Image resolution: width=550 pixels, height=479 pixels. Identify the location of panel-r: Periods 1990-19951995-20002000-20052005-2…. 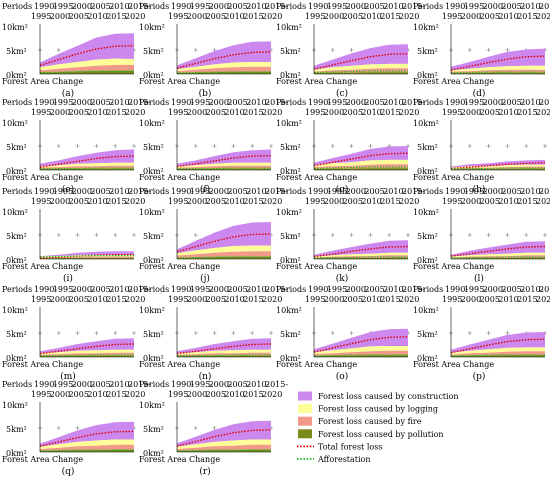
(213, 428).